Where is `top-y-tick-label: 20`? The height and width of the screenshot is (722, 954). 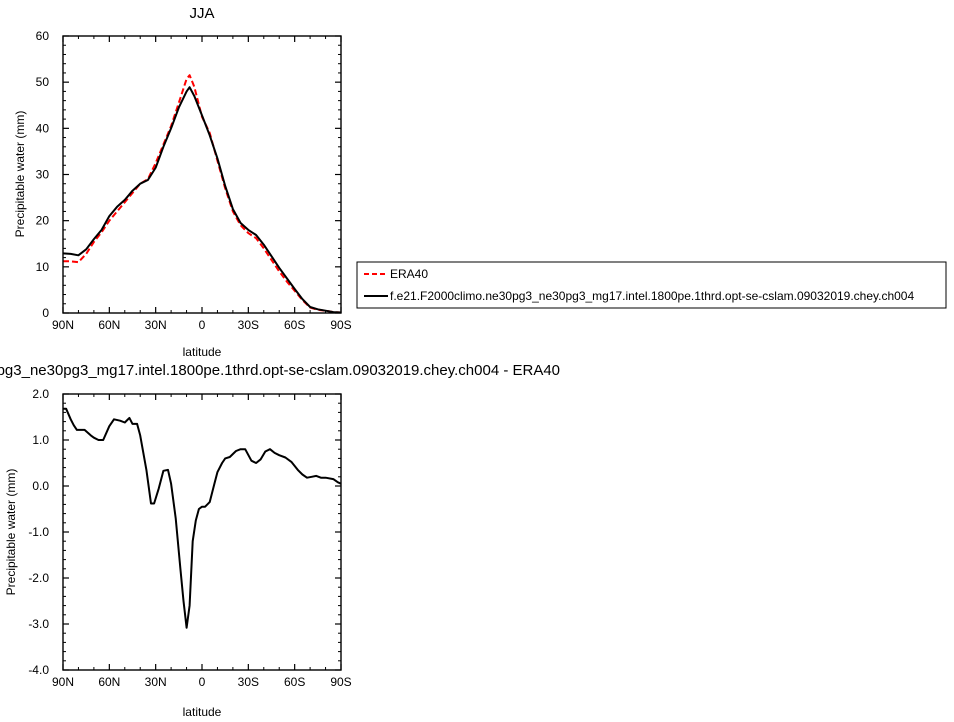
top-y-tick-label: 20 is located at coordinates (43, 221).